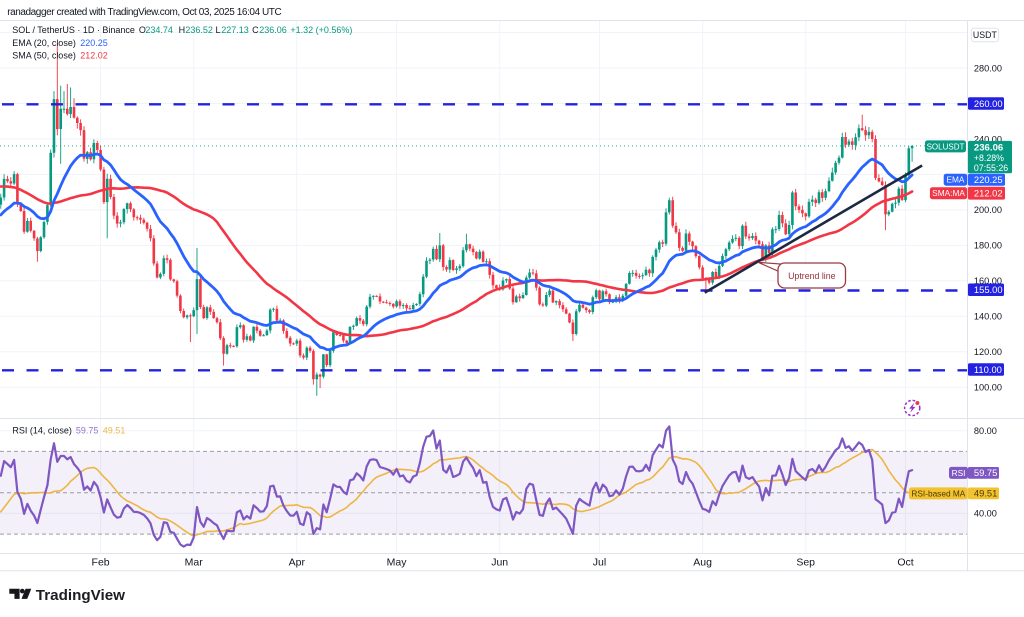  What do you see at coordinates (812, 276) in the screenshot?
I see `svg-text: Uptrend line` at bounding box center [812, 276].